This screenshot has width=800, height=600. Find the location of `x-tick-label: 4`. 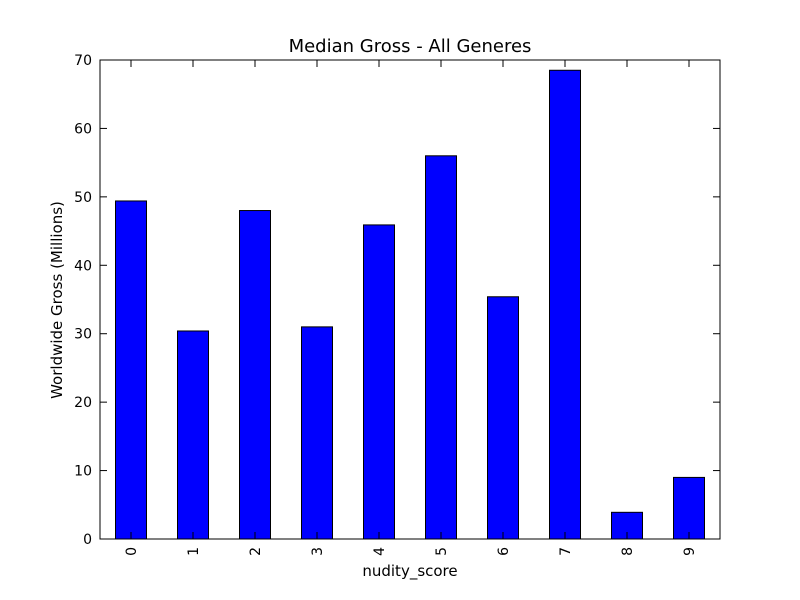

x-tick-label: 4 is located at coordinates (380, 551).